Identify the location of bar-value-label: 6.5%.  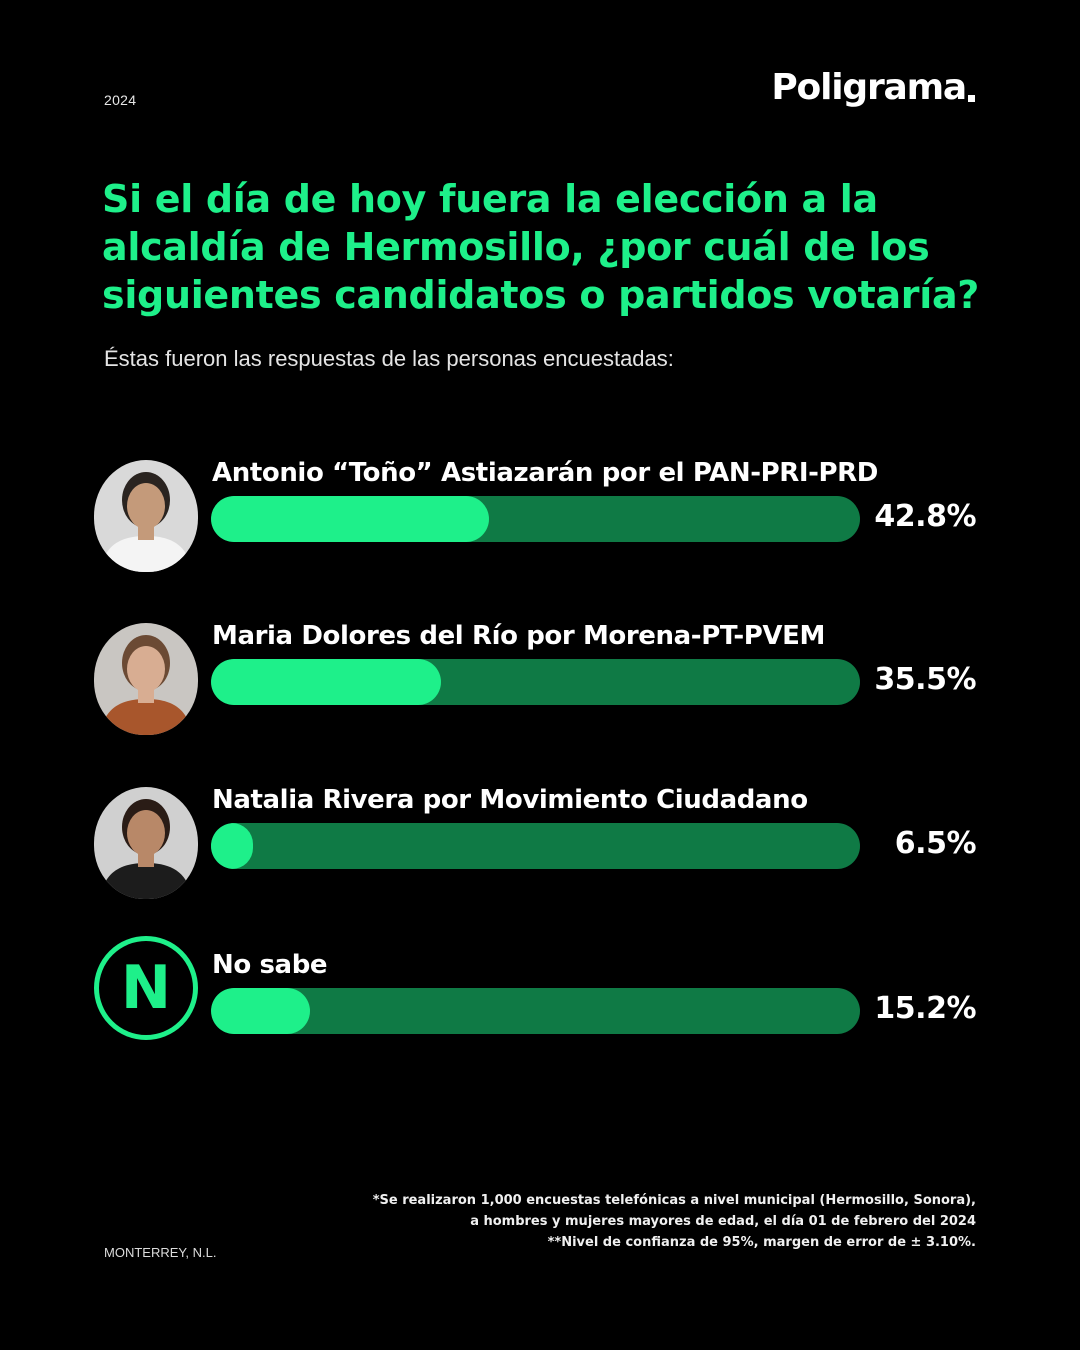
(935, 843).